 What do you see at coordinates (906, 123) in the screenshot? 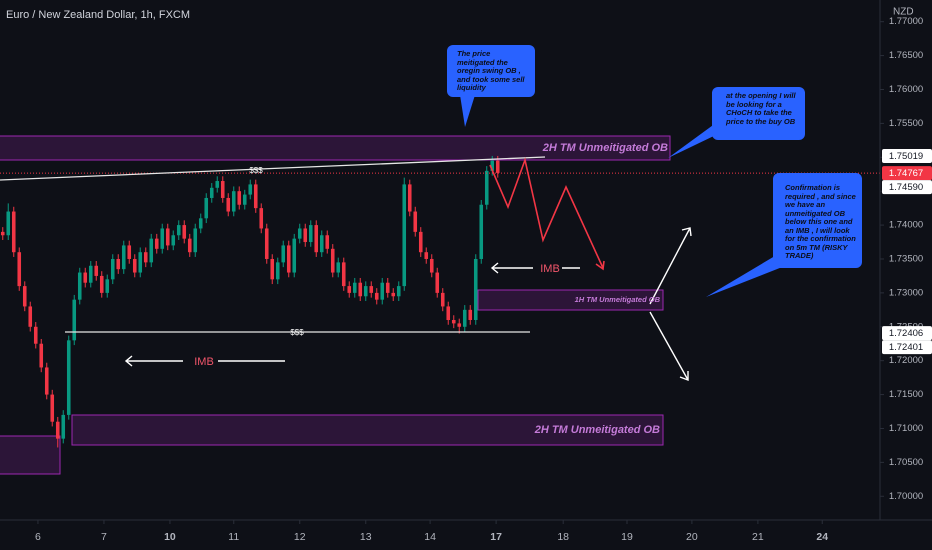
I see `y-tick-label: 1.75500` at bounding box center [906, 123].